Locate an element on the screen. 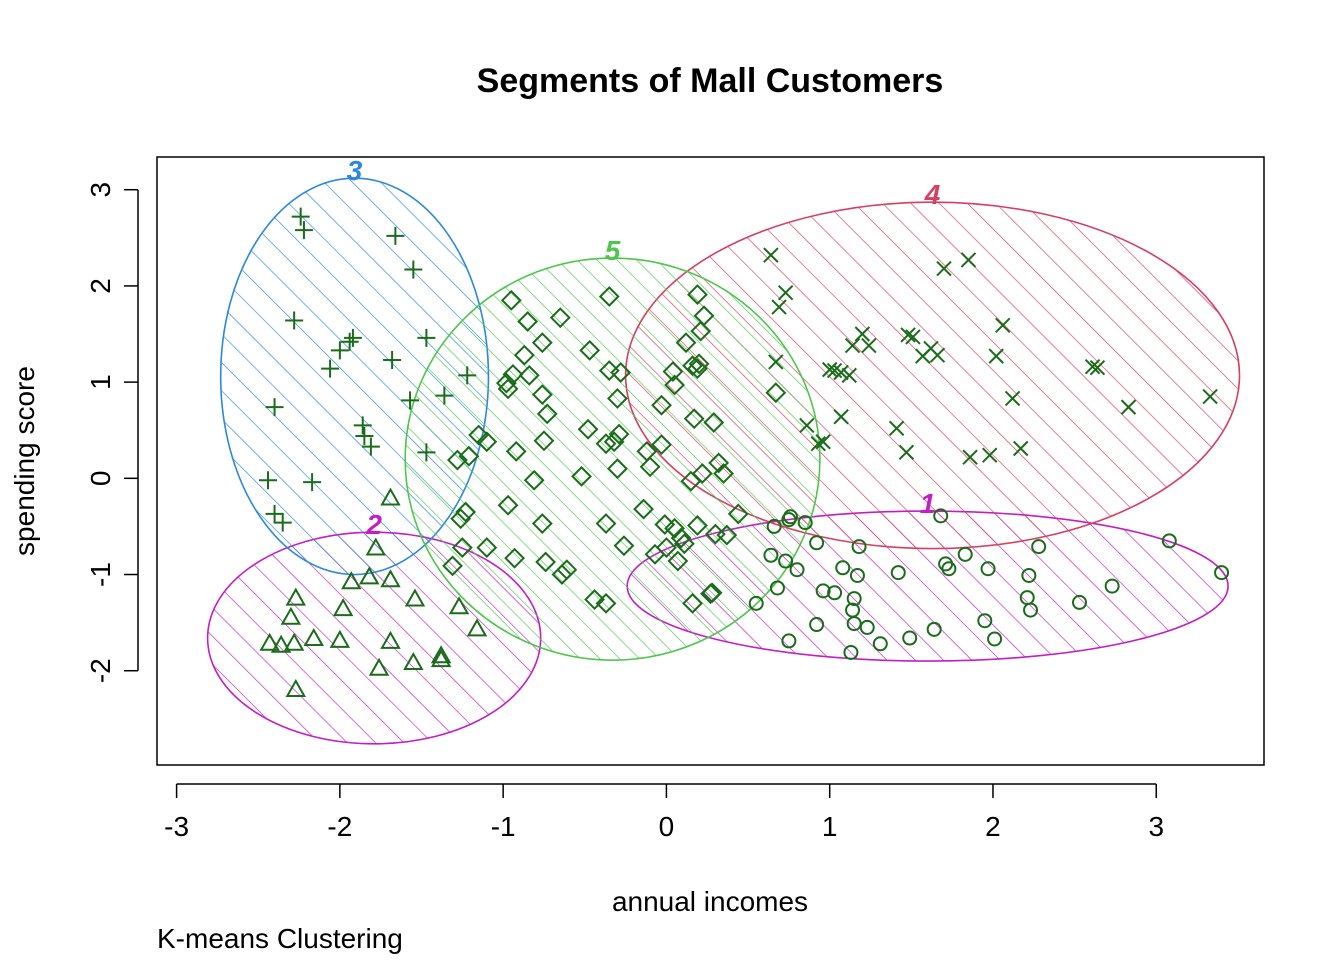 This screenshot has height=960, width=1344. y-tick-label: 3 is located at coordinates (100, 190).